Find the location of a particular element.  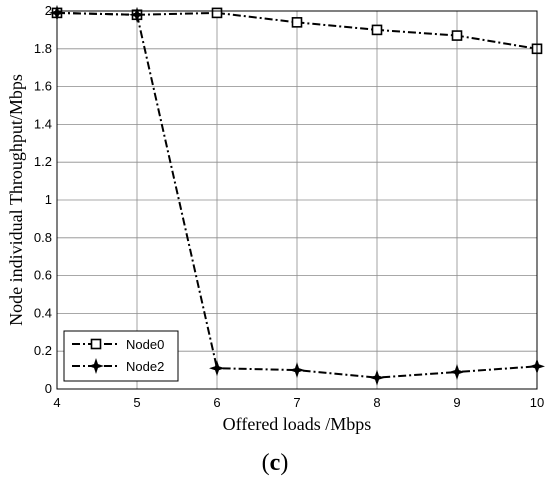

y-tick-label: 1 is located at coordinates (48, 199).